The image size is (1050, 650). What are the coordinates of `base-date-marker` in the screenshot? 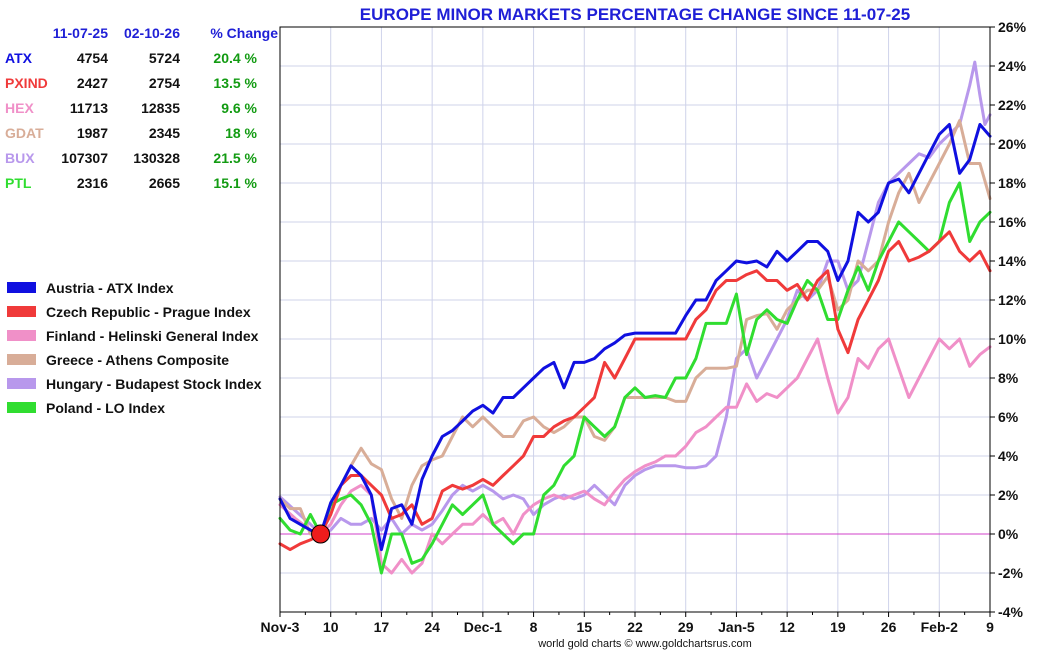 It's located at (321, 534).